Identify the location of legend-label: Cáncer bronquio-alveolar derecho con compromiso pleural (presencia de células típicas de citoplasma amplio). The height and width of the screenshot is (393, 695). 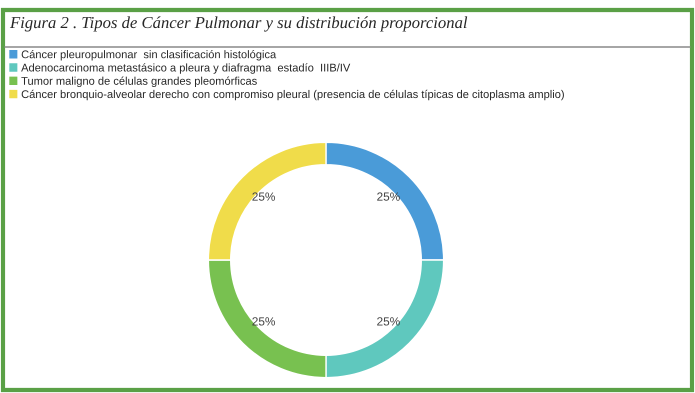
(293, 95).